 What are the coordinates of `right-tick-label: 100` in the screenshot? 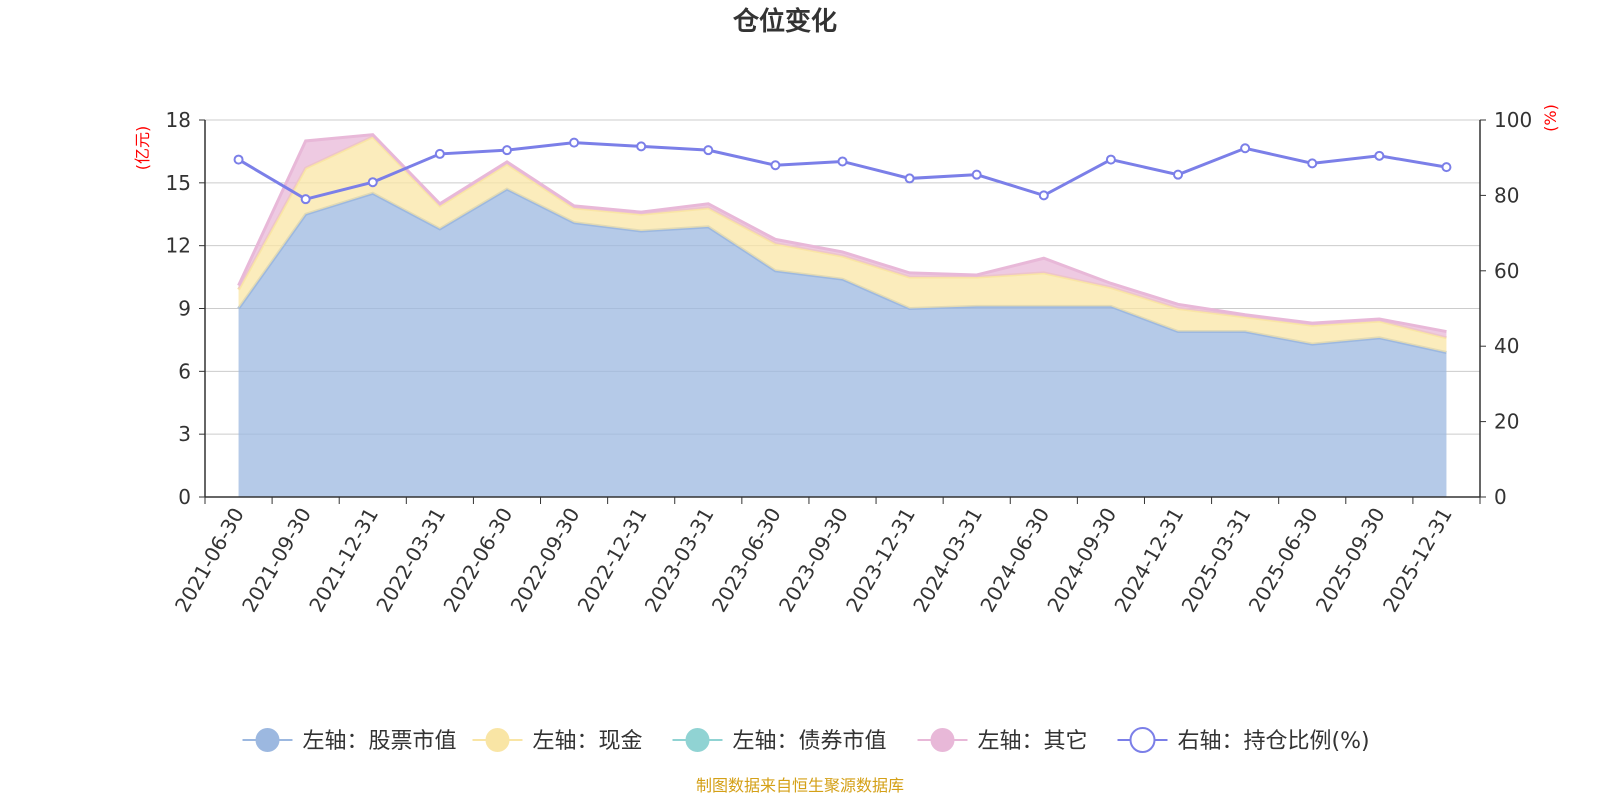 It's located at (1513, 120).